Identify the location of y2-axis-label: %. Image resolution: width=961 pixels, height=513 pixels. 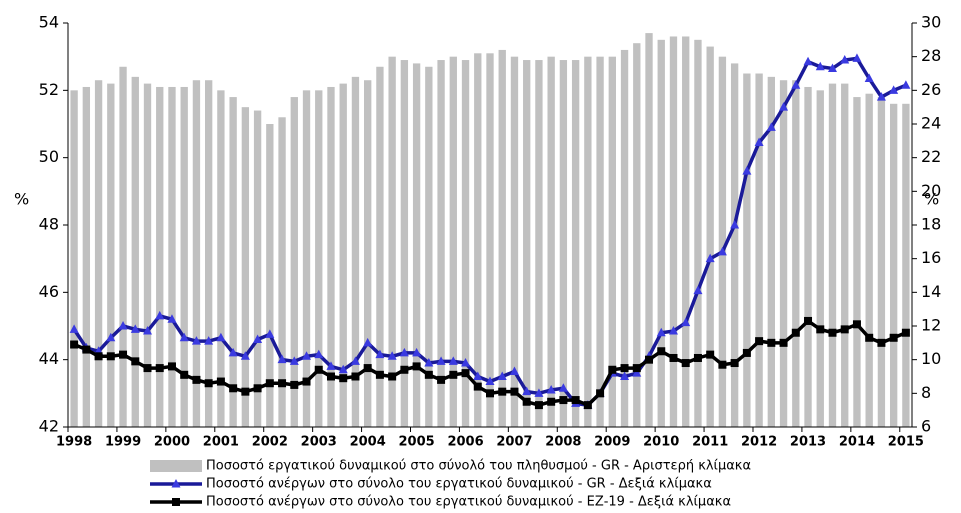
(931, 199).